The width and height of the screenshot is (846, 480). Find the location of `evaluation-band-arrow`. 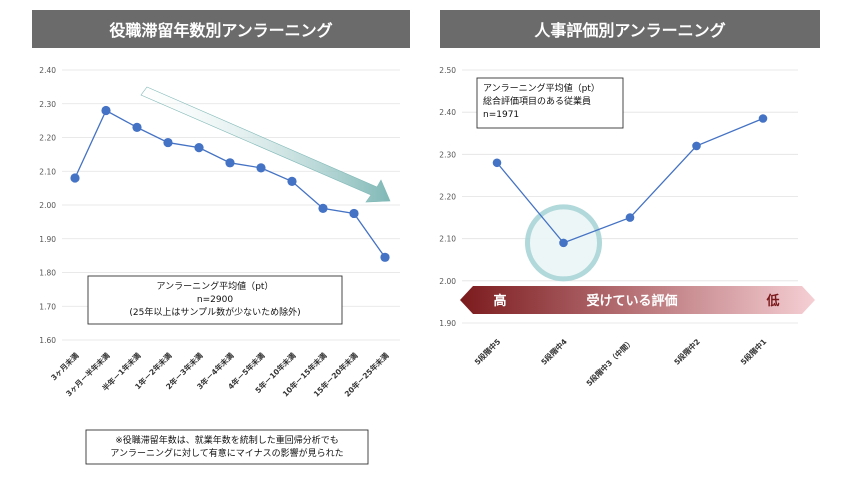

evaluation-band-arrow is located at coordinates (637, 300).